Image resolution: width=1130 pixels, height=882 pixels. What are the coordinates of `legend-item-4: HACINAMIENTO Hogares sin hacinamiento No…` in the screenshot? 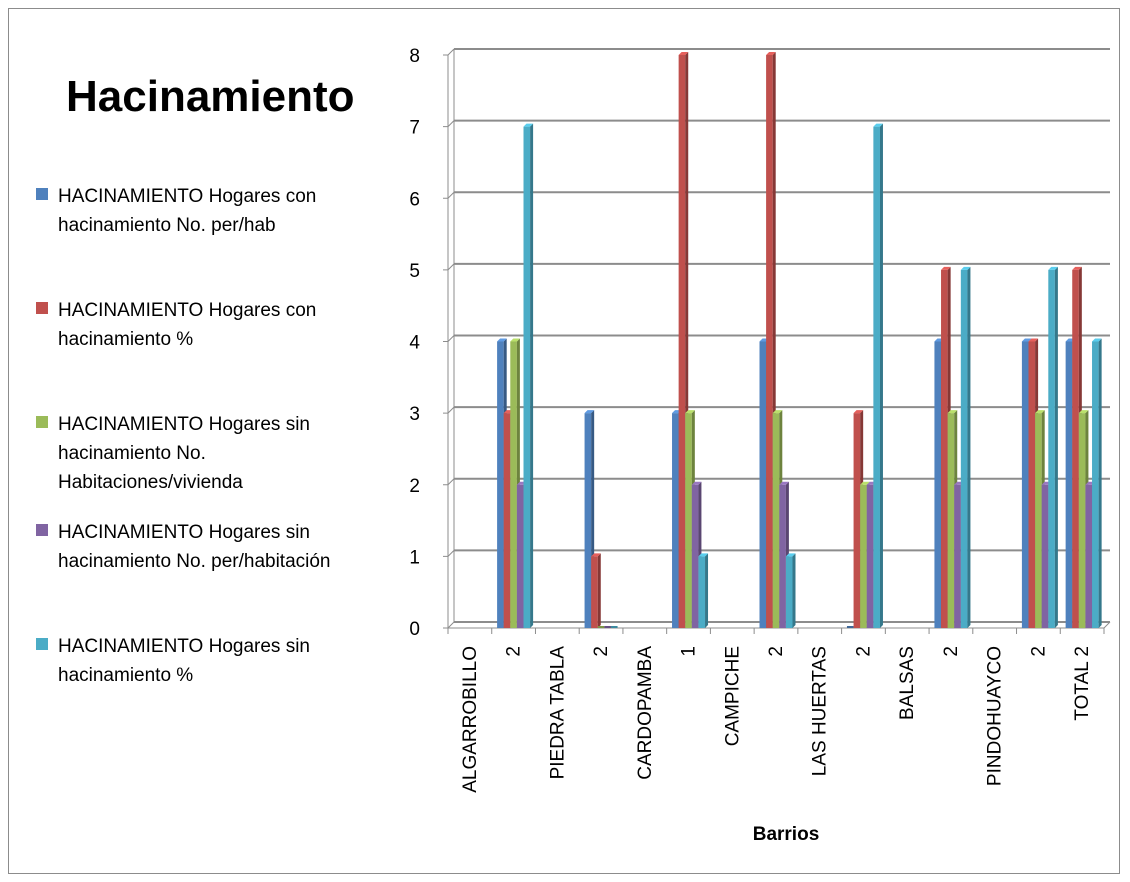 It's located at (207, 547).